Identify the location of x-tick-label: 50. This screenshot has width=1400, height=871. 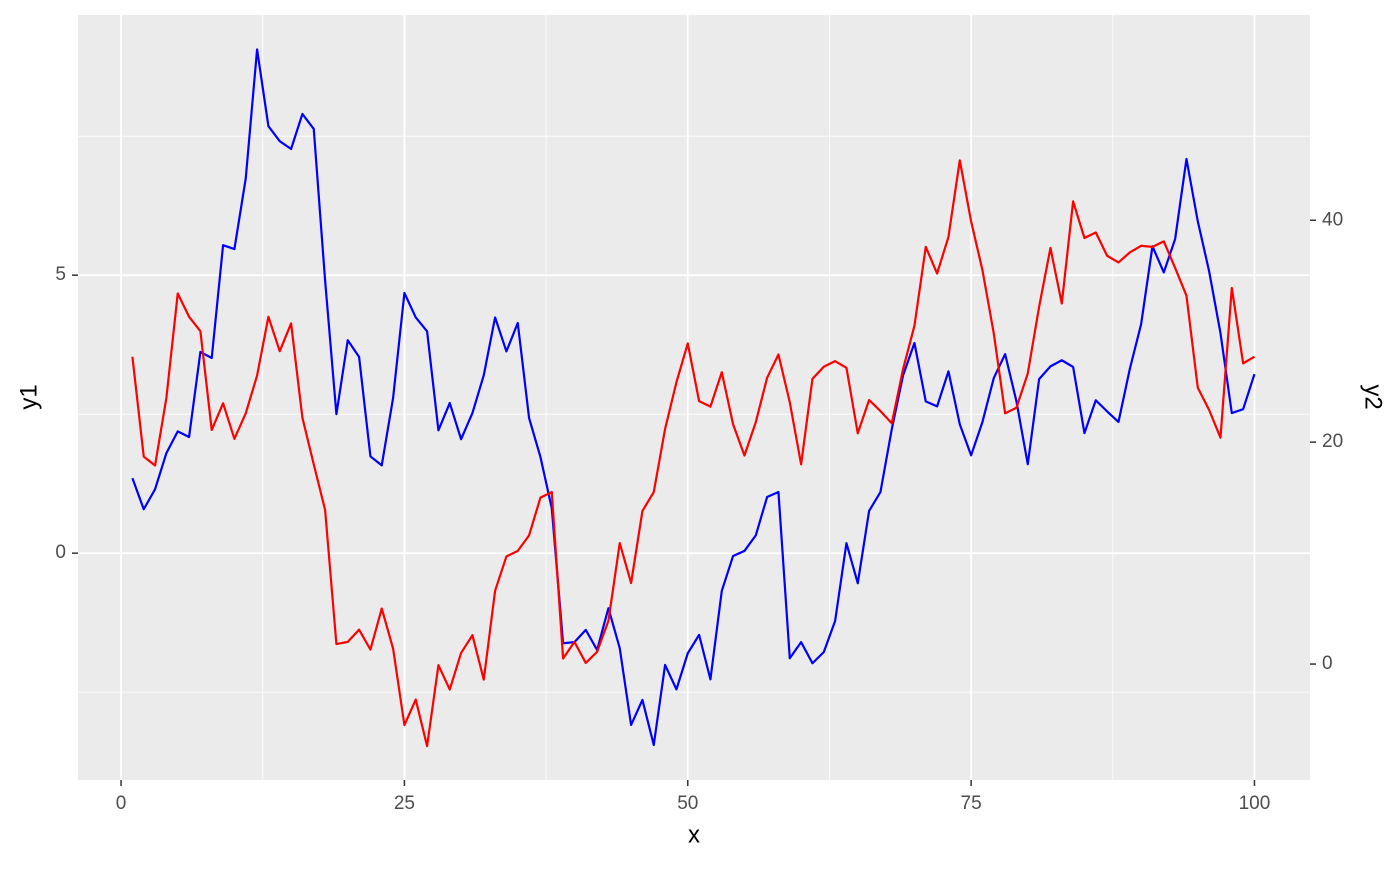
(687, 803).